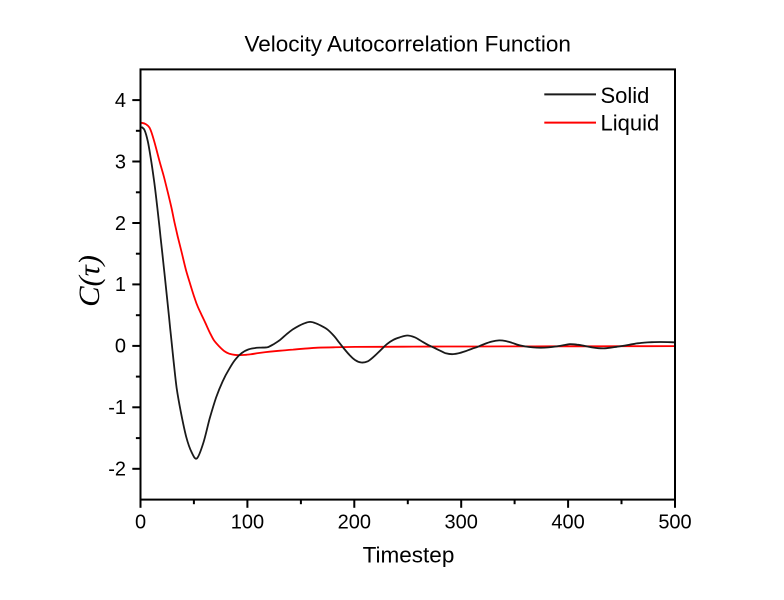 This screenshot has height=600, width=784. Describe the element at coordinates (117, 408) in the screenshot. I see `svg-text: -1` at that location.